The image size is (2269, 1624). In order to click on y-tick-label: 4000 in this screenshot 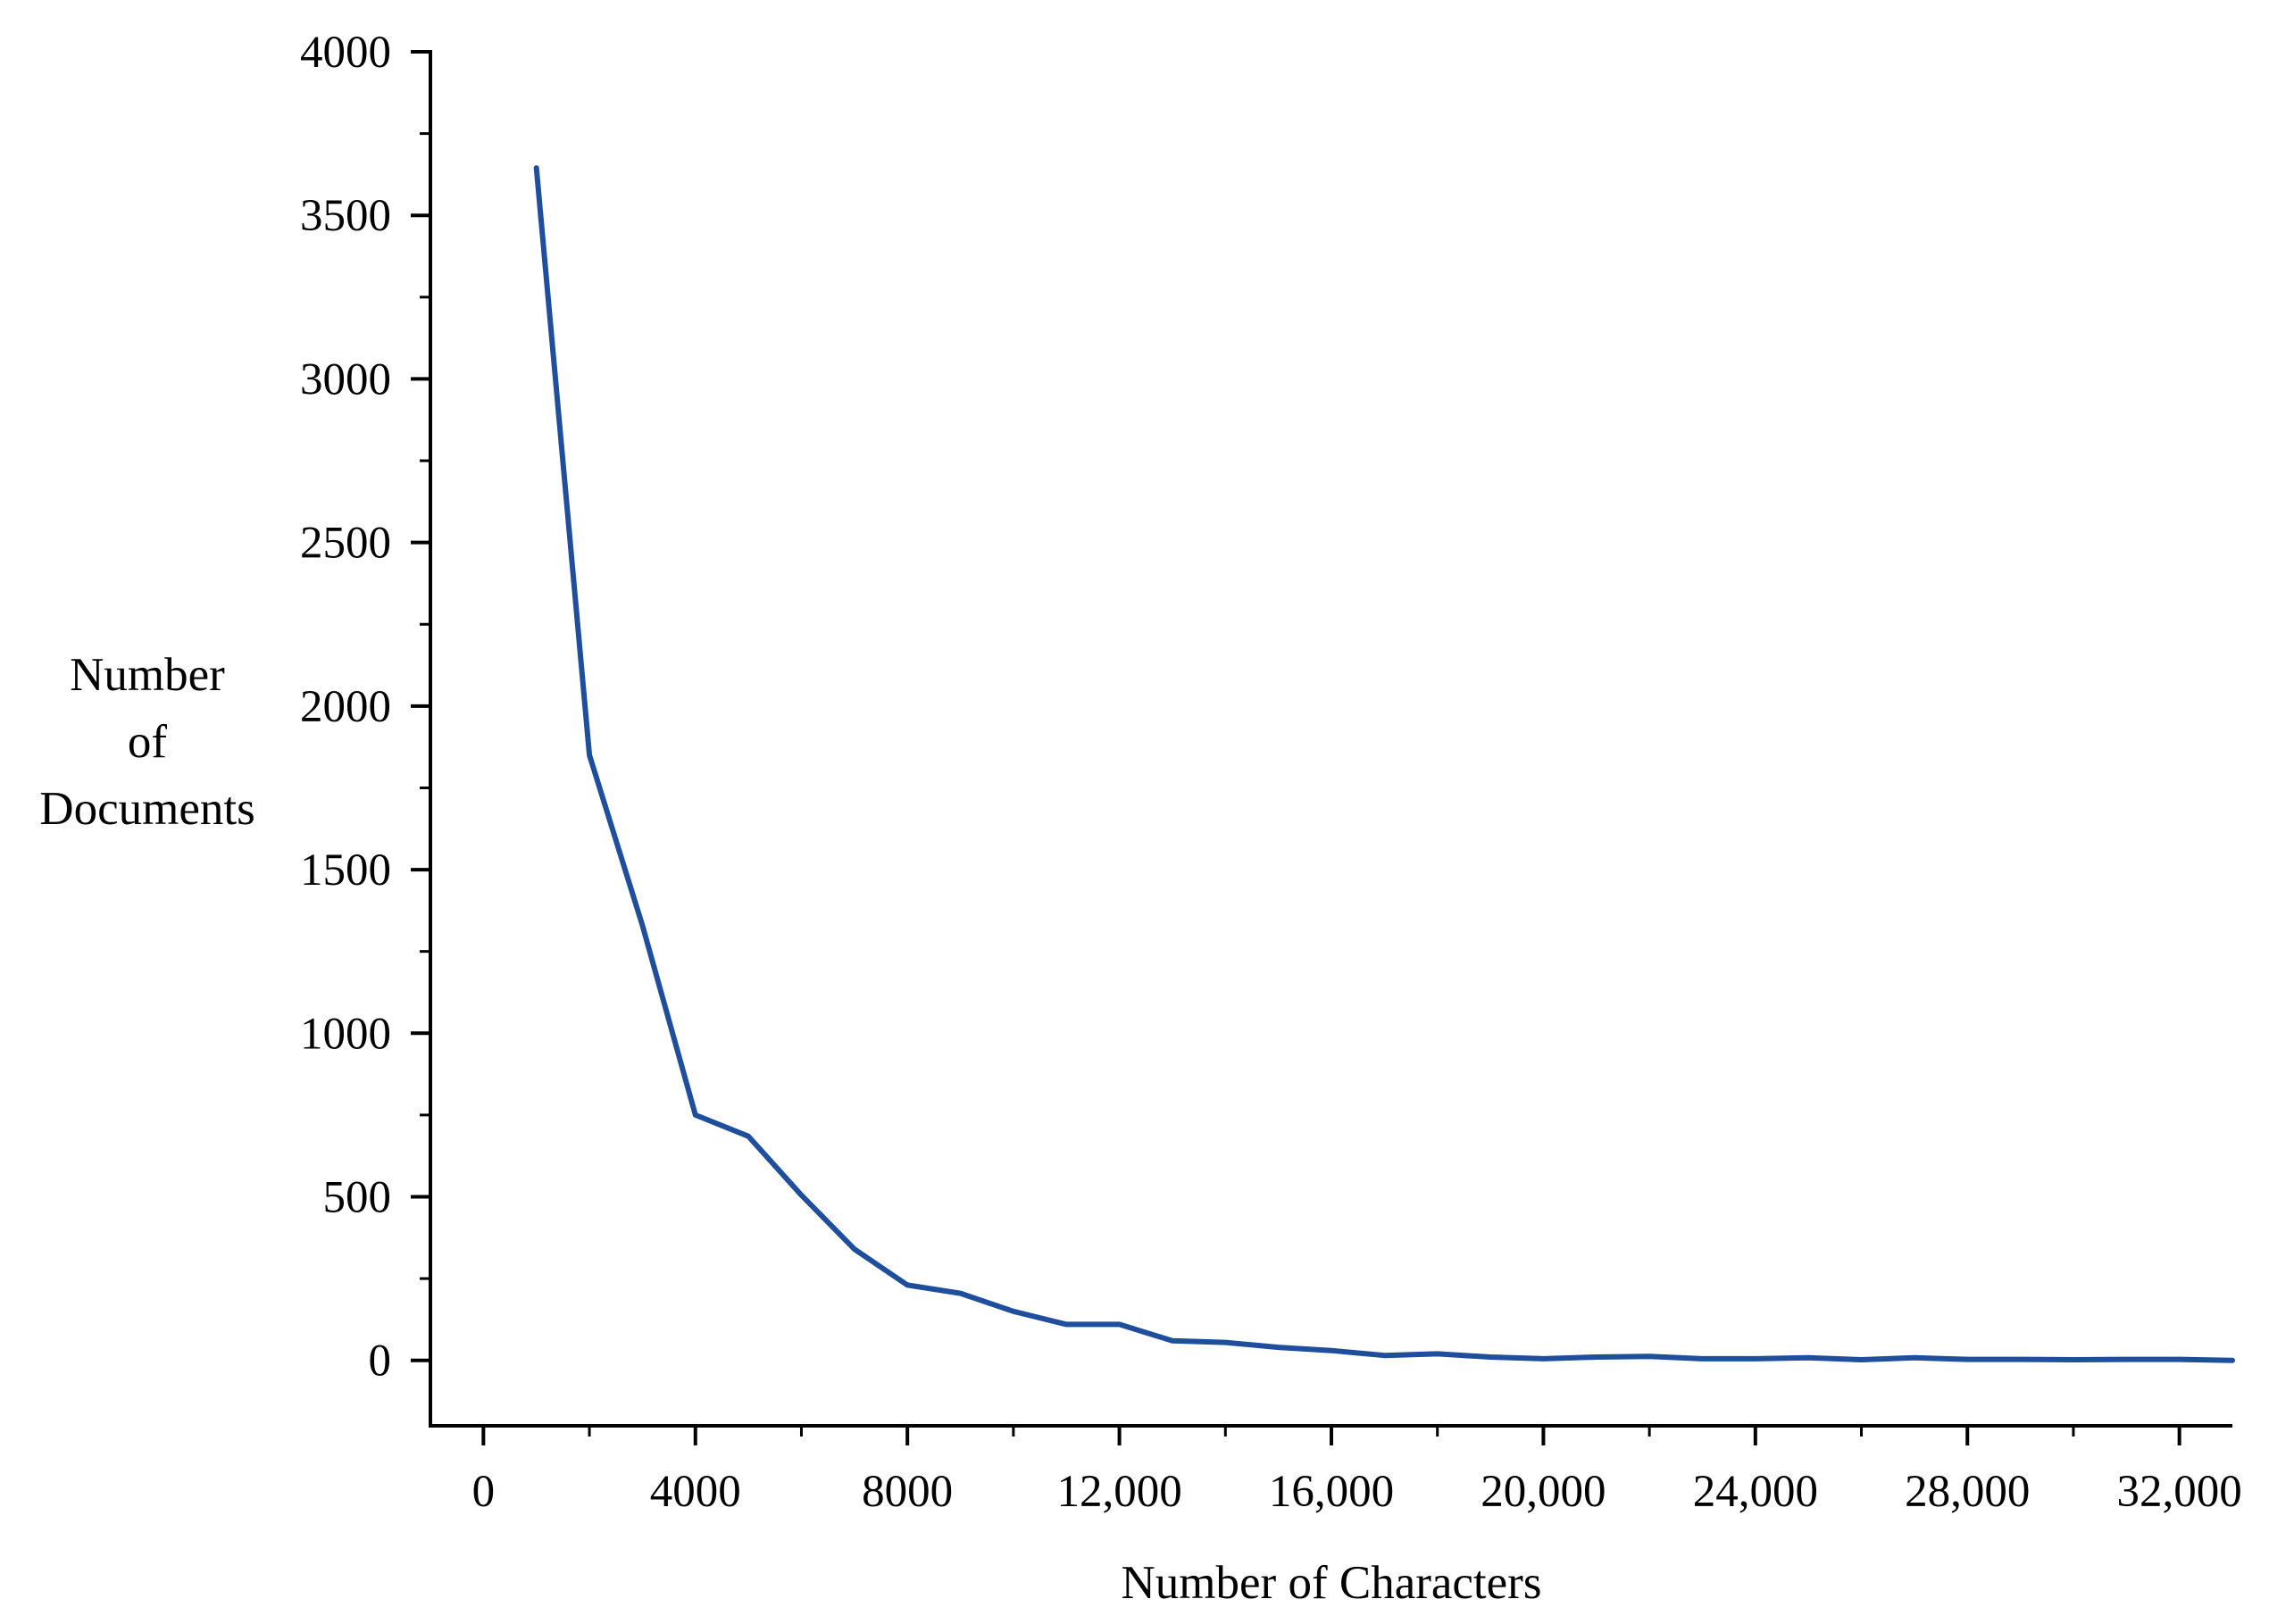, I will do `click(346, 53)`.